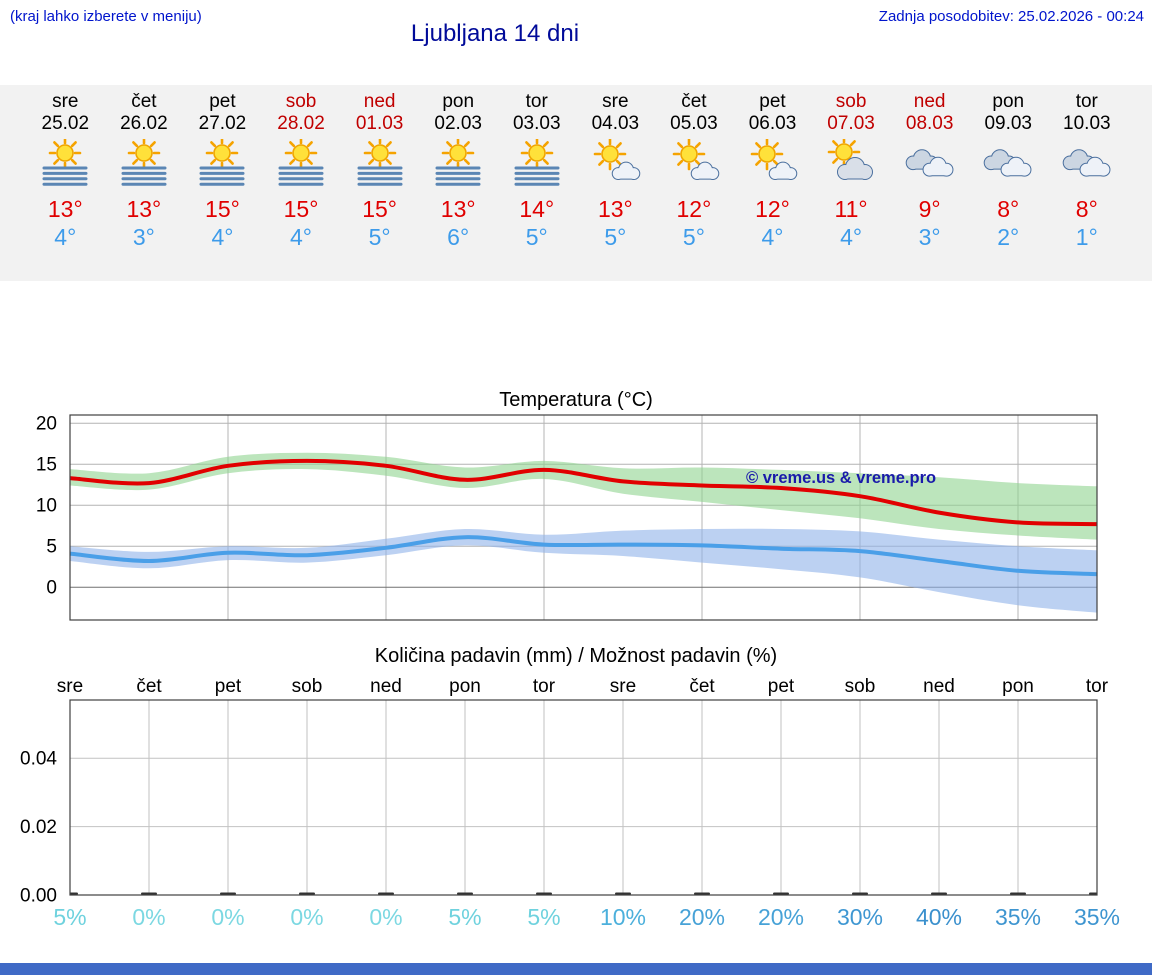 This screenshot has width=1152, height=975. Describe the element at coordinates (495, 33) in the screenshot. I see `page-title: Ljubljana 14 dni` at that location.